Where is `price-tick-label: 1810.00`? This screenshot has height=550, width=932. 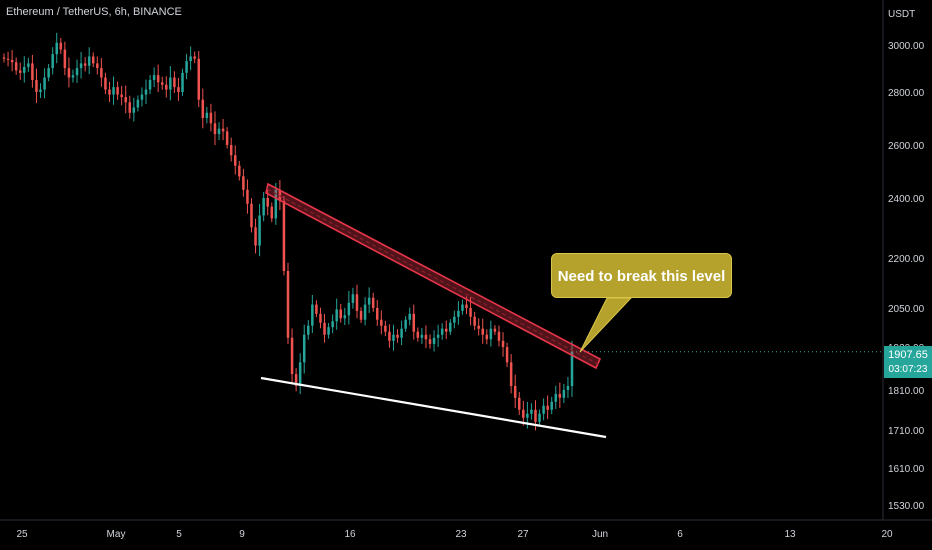 price-tick-label: 1810.00 is located at coordinates (906, 391).